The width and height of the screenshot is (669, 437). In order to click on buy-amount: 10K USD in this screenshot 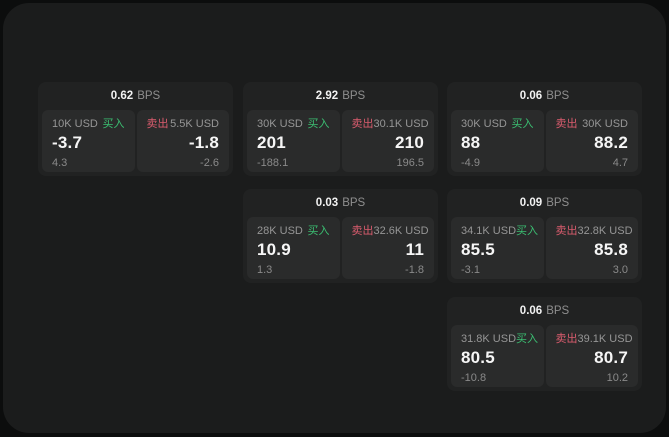, I will do `click(75, 124)`.